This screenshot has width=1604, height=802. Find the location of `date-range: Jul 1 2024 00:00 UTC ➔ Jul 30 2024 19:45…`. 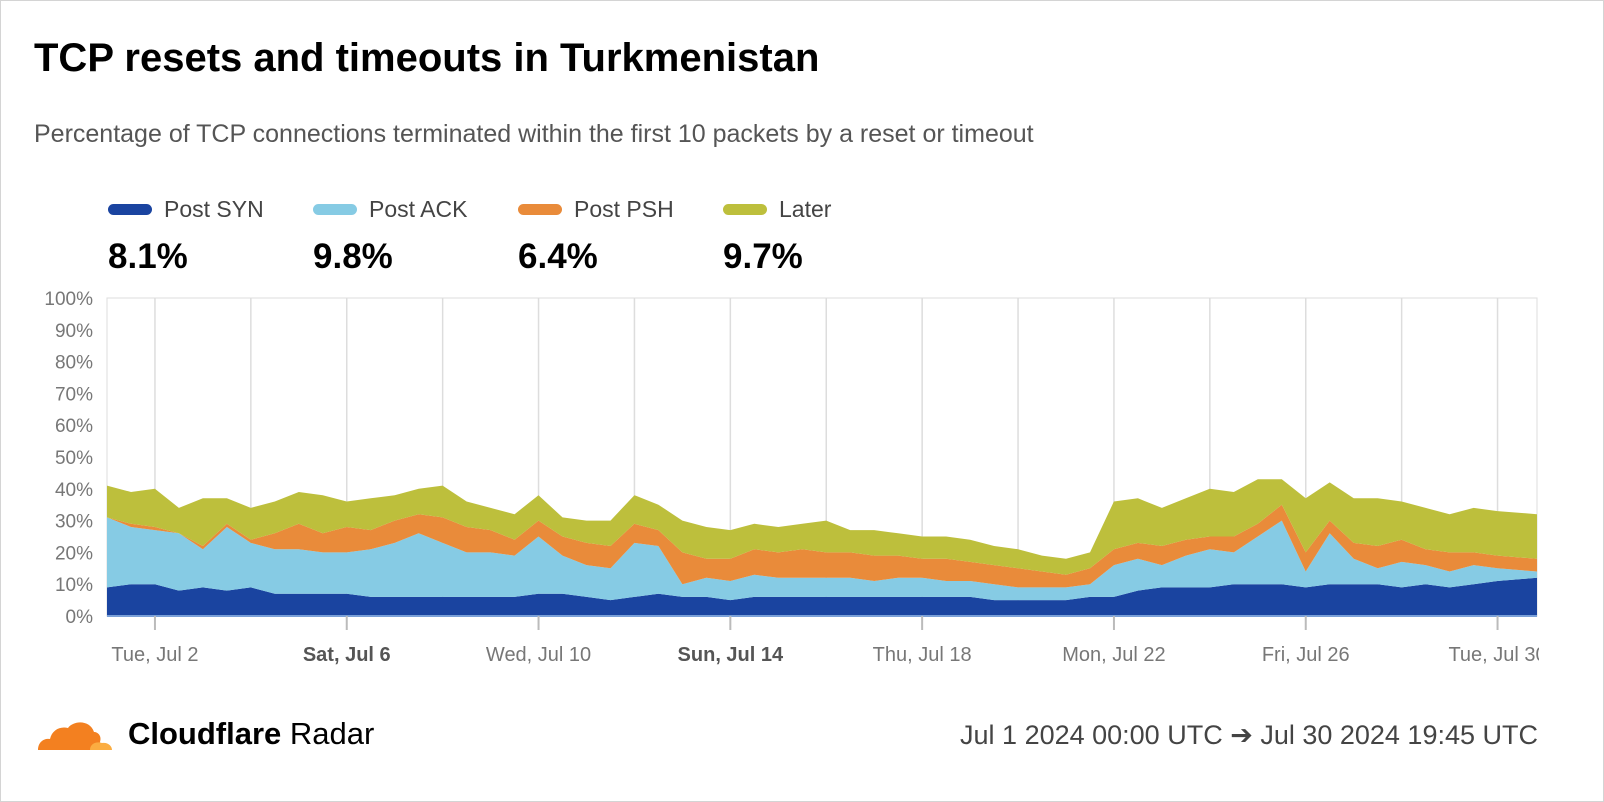

date-range: Jul 1 2024 00:00 UTC ➔ Jul 30 2024 19:45… is located at coordinates (1249, 735).